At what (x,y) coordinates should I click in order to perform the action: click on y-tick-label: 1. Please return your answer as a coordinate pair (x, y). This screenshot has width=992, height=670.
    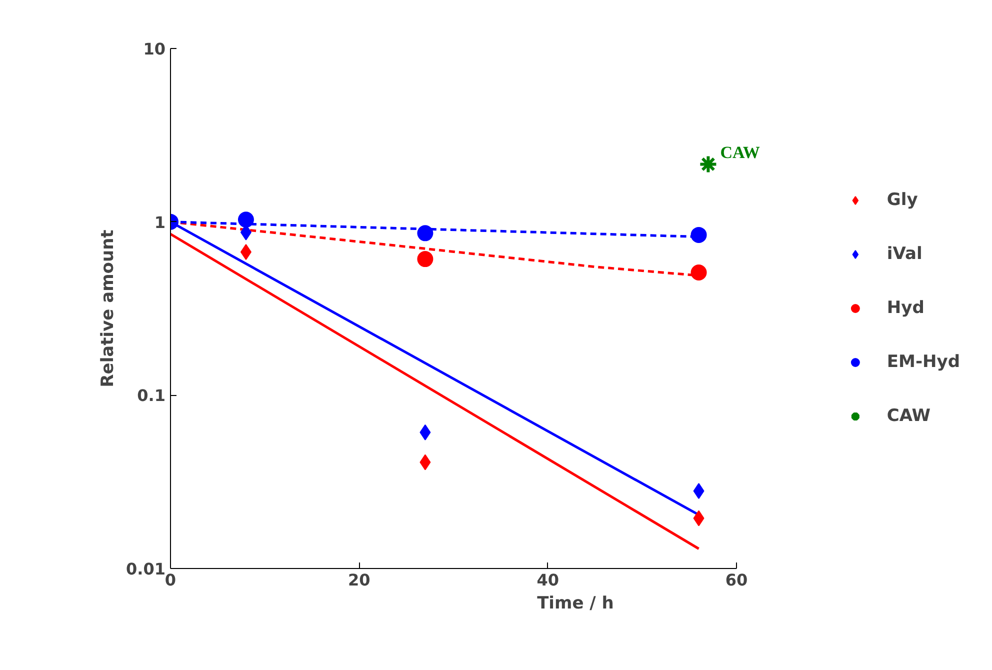
    Looking at the image, I should click on (160, 222).